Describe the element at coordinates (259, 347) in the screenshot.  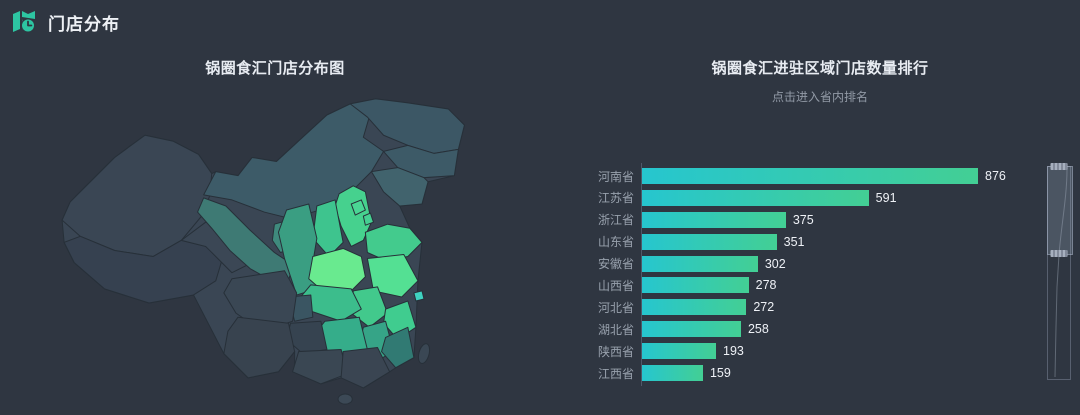
I see `province-yunnan` at that location.